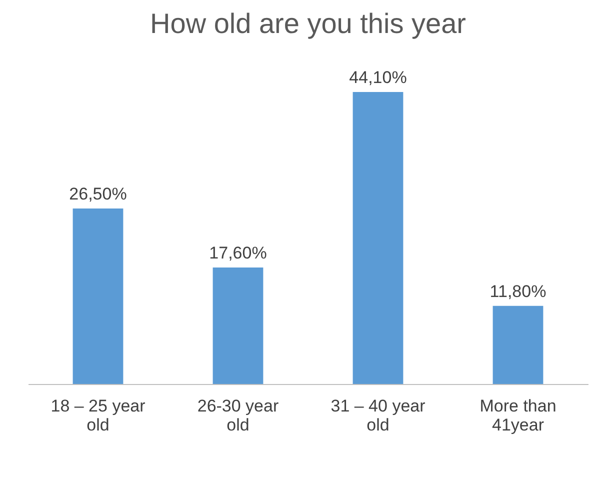  I want to click on x-tick-label: 26-30 year old, so click(238, 415).